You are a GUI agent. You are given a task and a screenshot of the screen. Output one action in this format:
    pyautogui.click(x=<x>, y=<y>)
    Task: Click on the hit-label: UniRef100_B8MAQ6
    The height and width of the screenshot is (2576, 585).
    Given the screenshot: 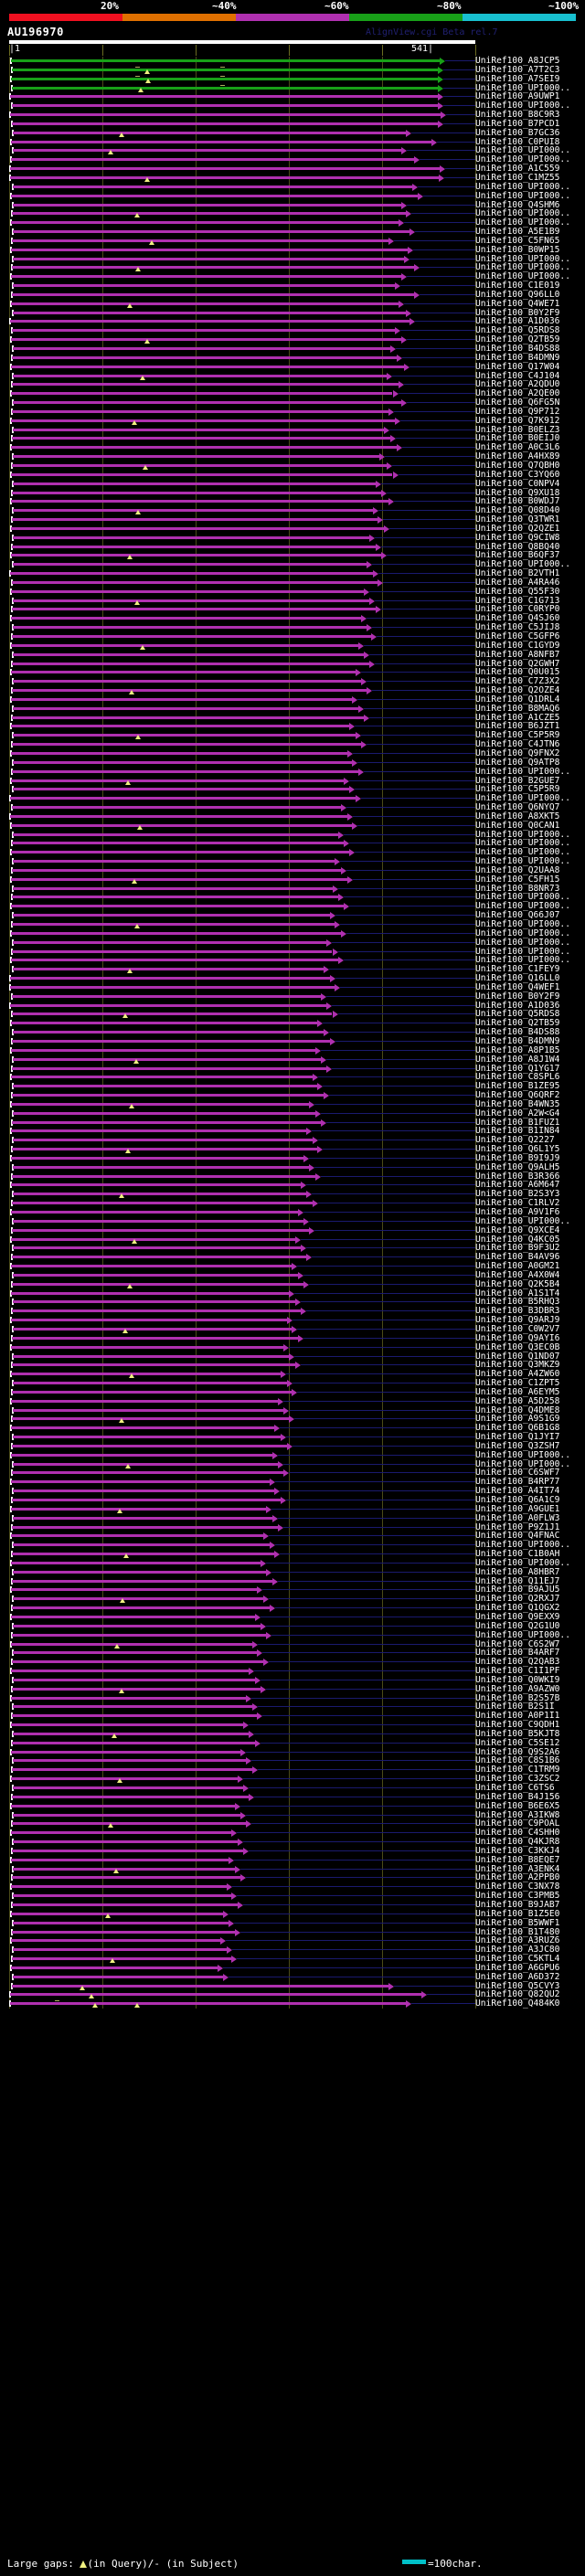 What is the action you would take?
    pyautogui.click(x=517, y=708)
    